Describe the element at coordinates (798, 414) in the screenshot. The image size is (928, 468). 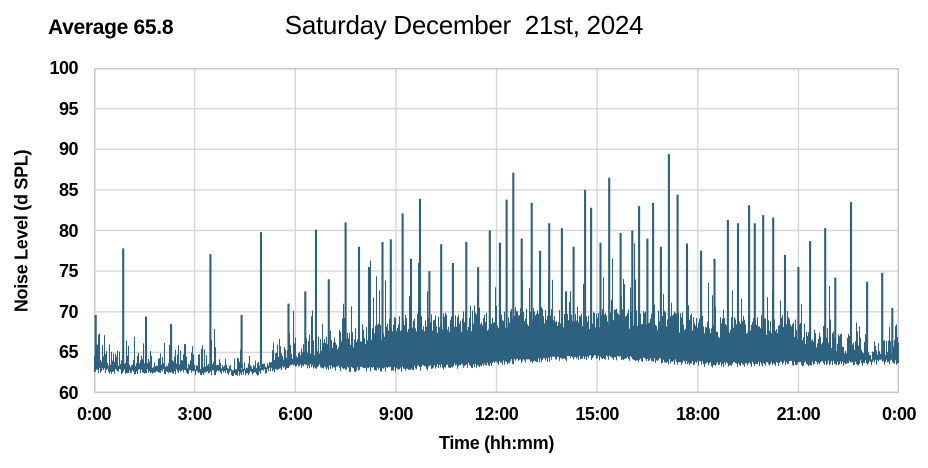
I see `x-tick-label: 21:00` at that location.